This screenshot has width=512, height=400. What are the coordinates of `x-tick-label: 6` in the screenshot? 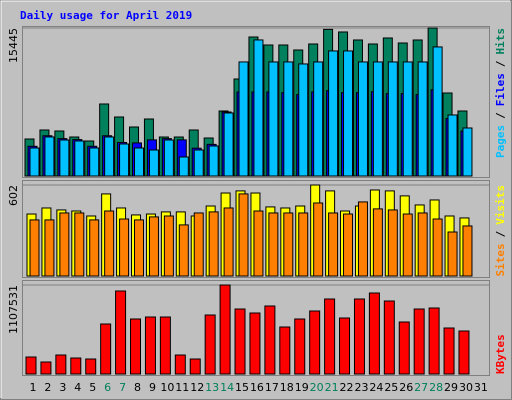 It's located at (107, 387).